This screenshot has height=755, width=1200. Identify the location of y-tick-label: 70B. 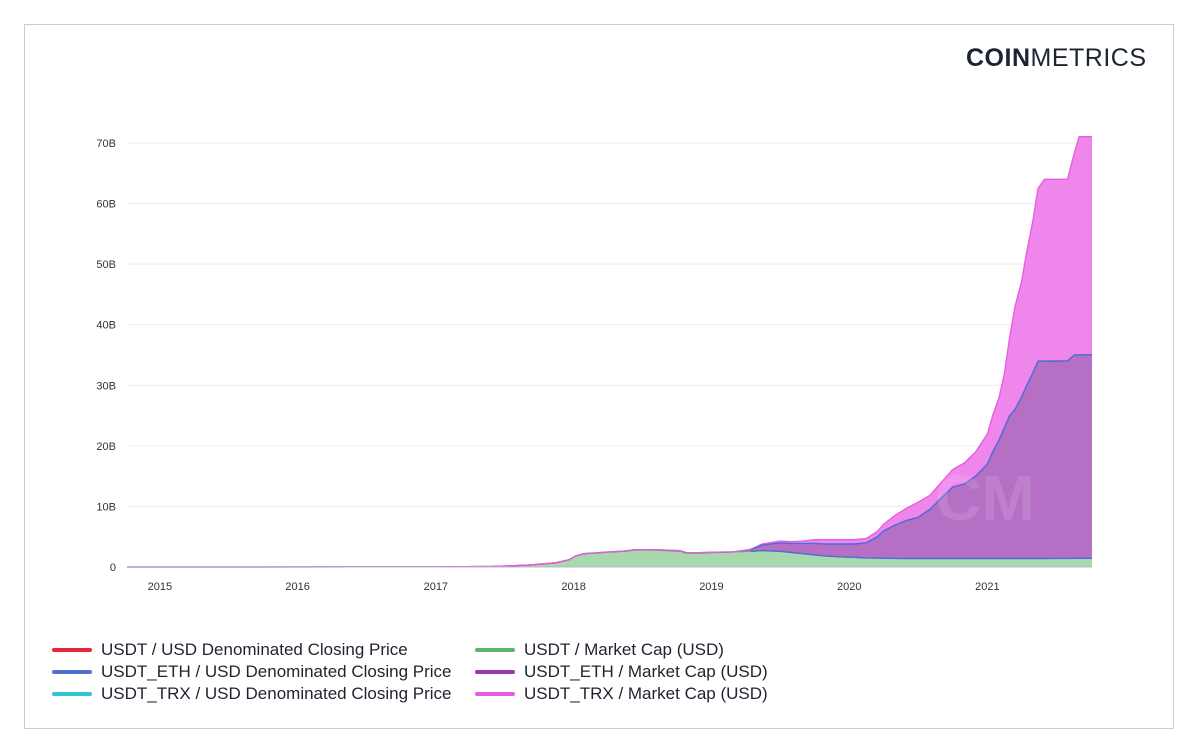
(106, 144).